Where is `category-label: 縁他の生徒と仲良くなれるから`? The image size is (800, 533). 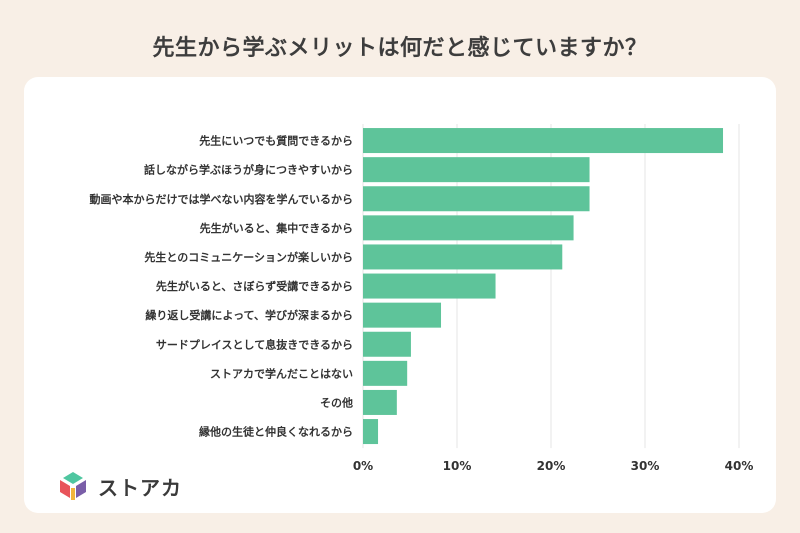 category-label: 縁他の生徒と仲良くなれるから is located at coordinates (276, 432).